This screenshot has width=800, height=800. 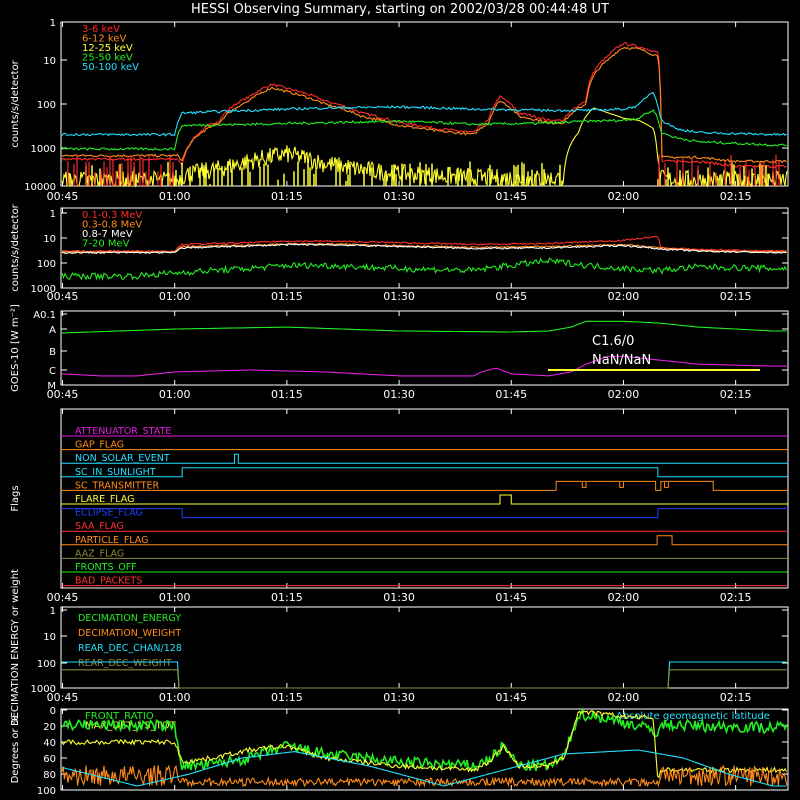 I want to click on y-tick-label: M, so click(x=51, y=386).